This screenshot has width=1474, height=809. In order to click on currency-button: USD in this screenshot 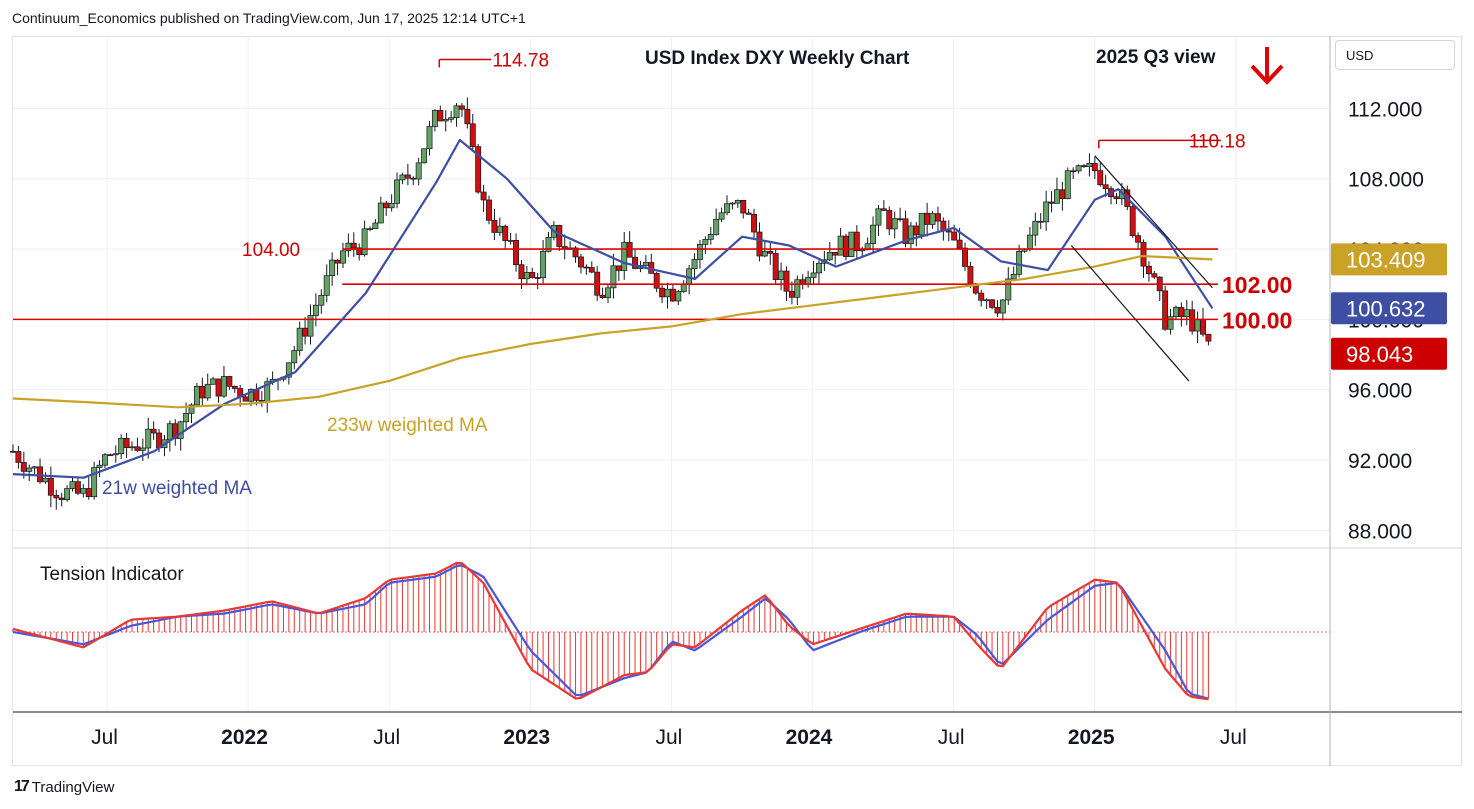, I will do `click(1395, 55)`.